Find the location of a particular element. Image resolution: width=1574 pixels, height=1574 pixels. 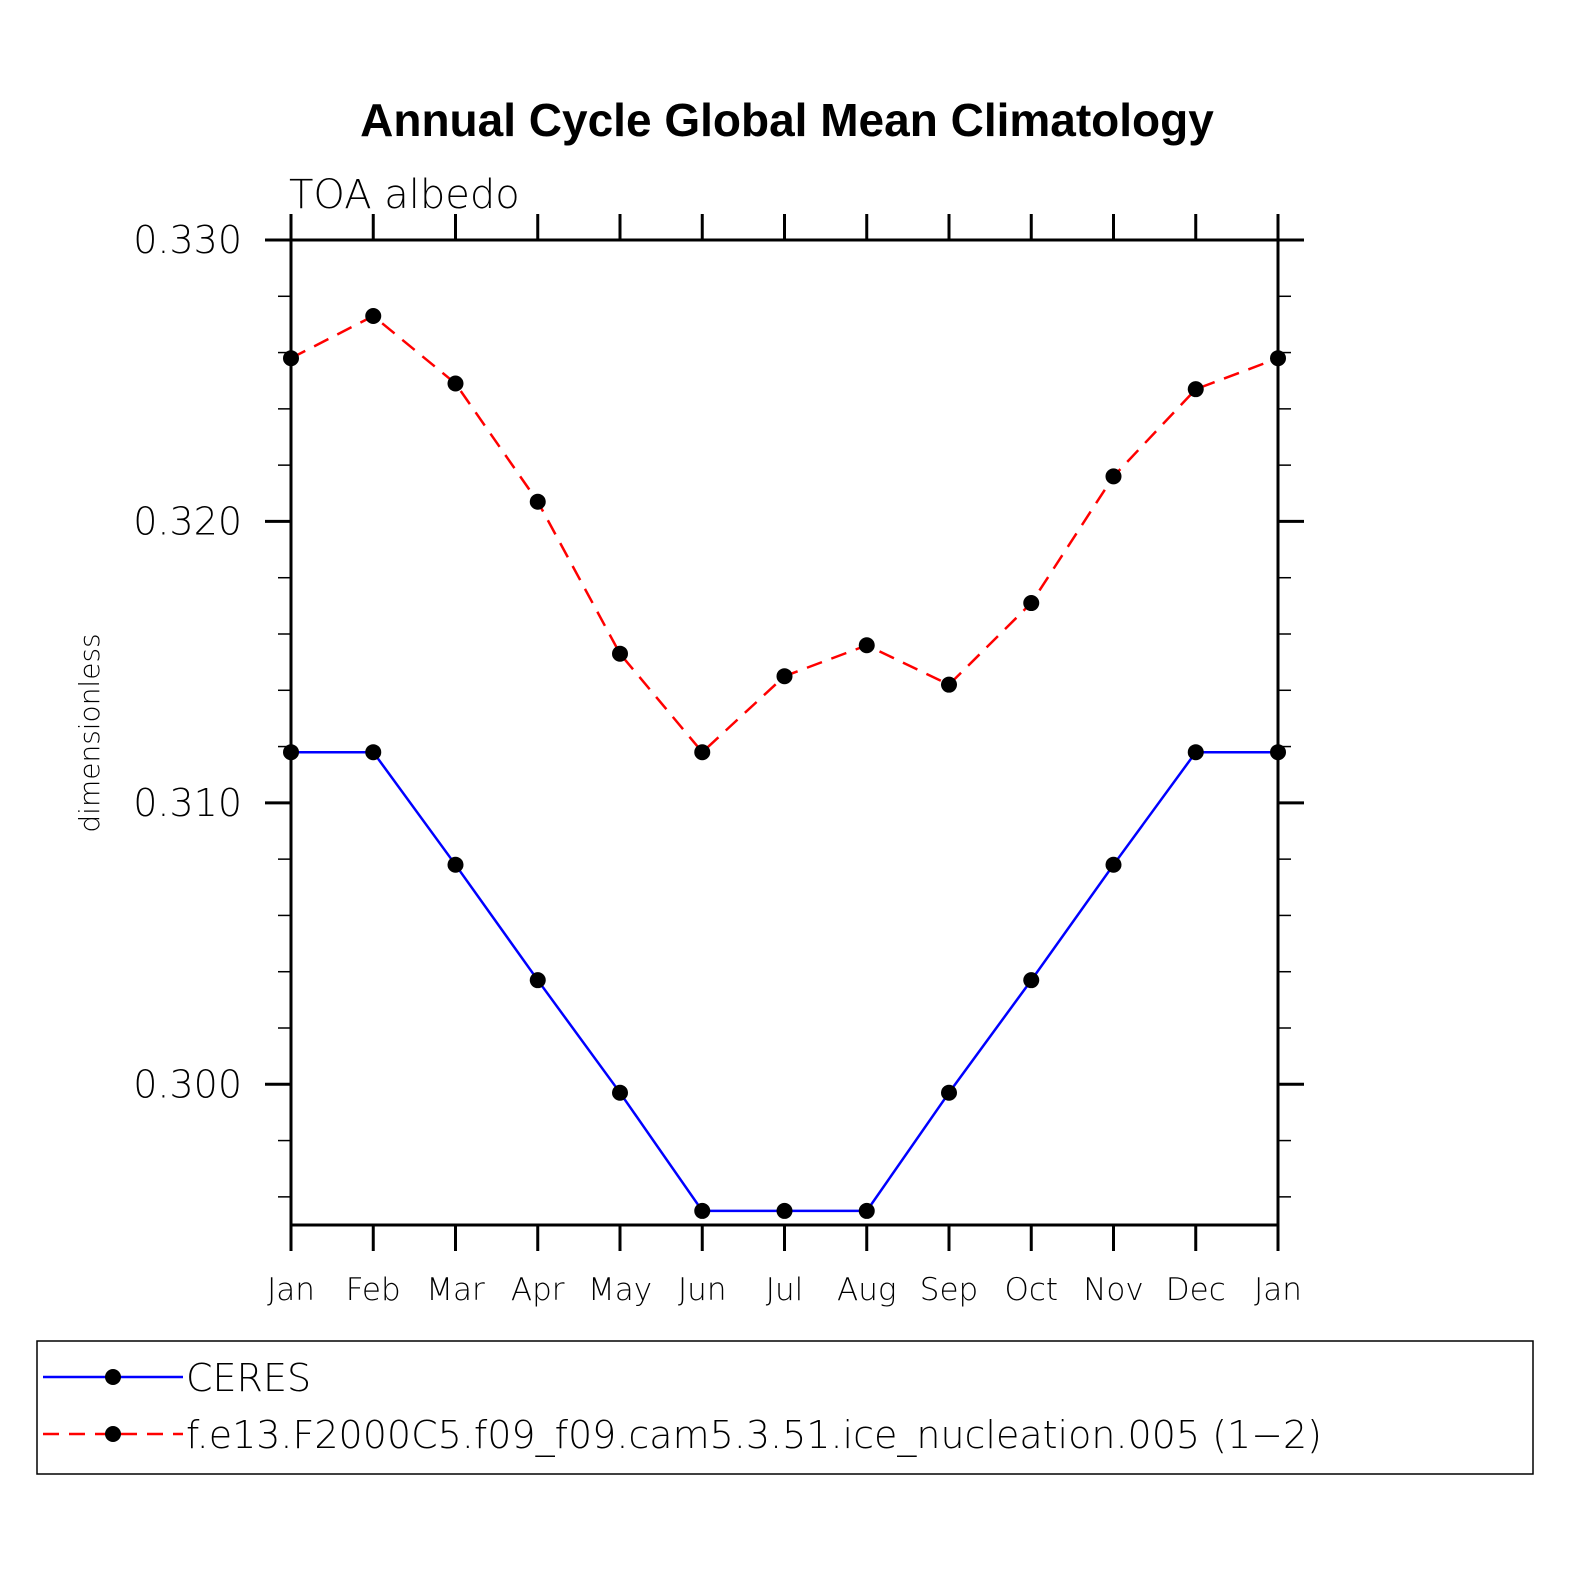

x-tick-label: Apr is located at coordinates (538, 1290).